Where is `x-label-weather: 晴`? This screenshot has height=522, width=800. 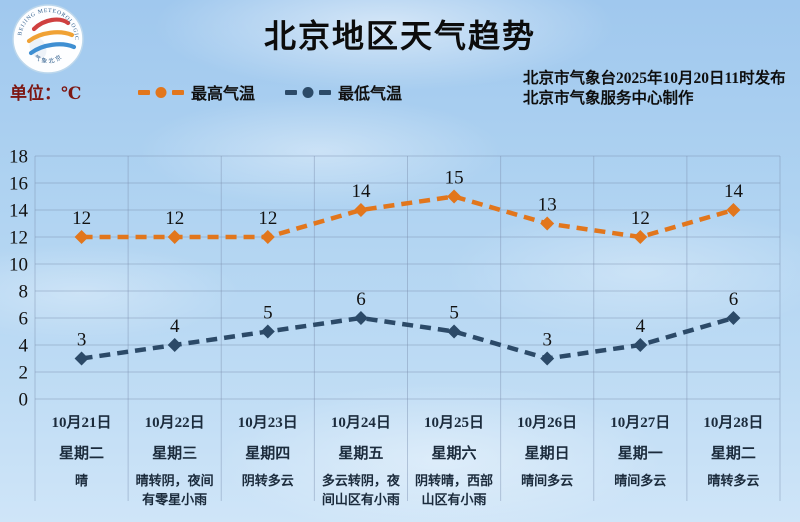 x-label-weather: 晴 is located at coordinates (82, 480).